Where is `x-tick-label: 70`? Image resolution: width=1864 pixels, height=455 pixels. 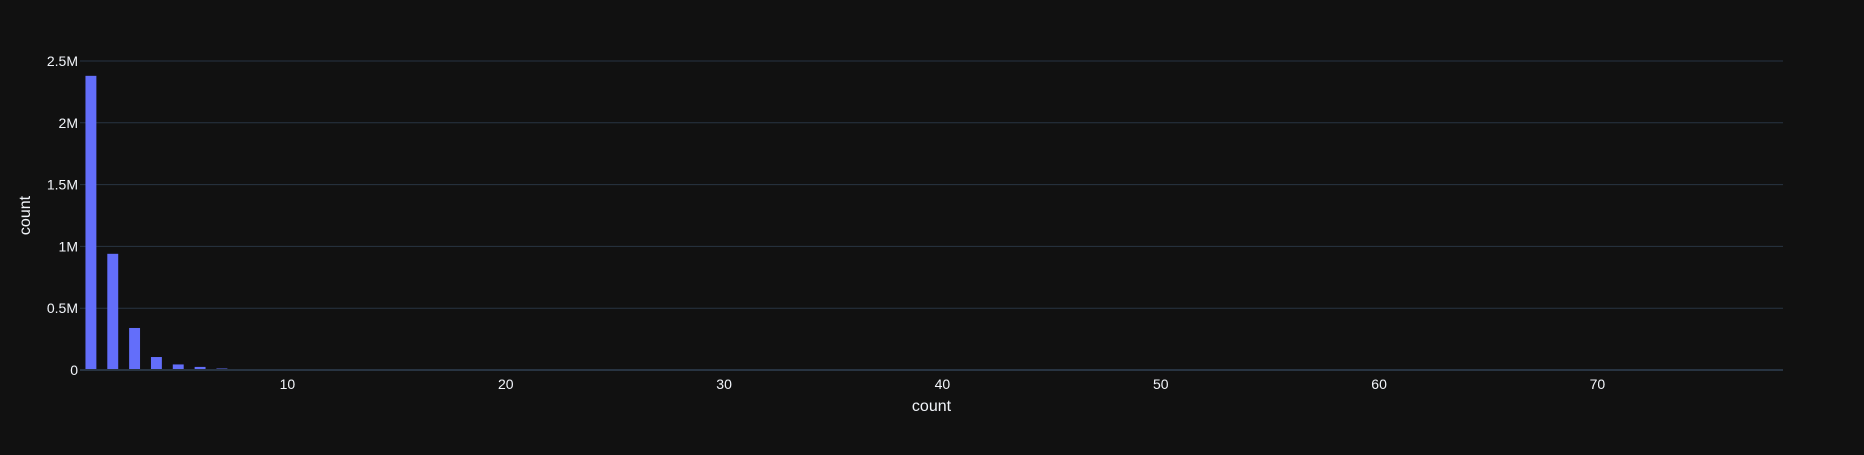 x-tick-label: 70 is located at coordinates (1598, 384).